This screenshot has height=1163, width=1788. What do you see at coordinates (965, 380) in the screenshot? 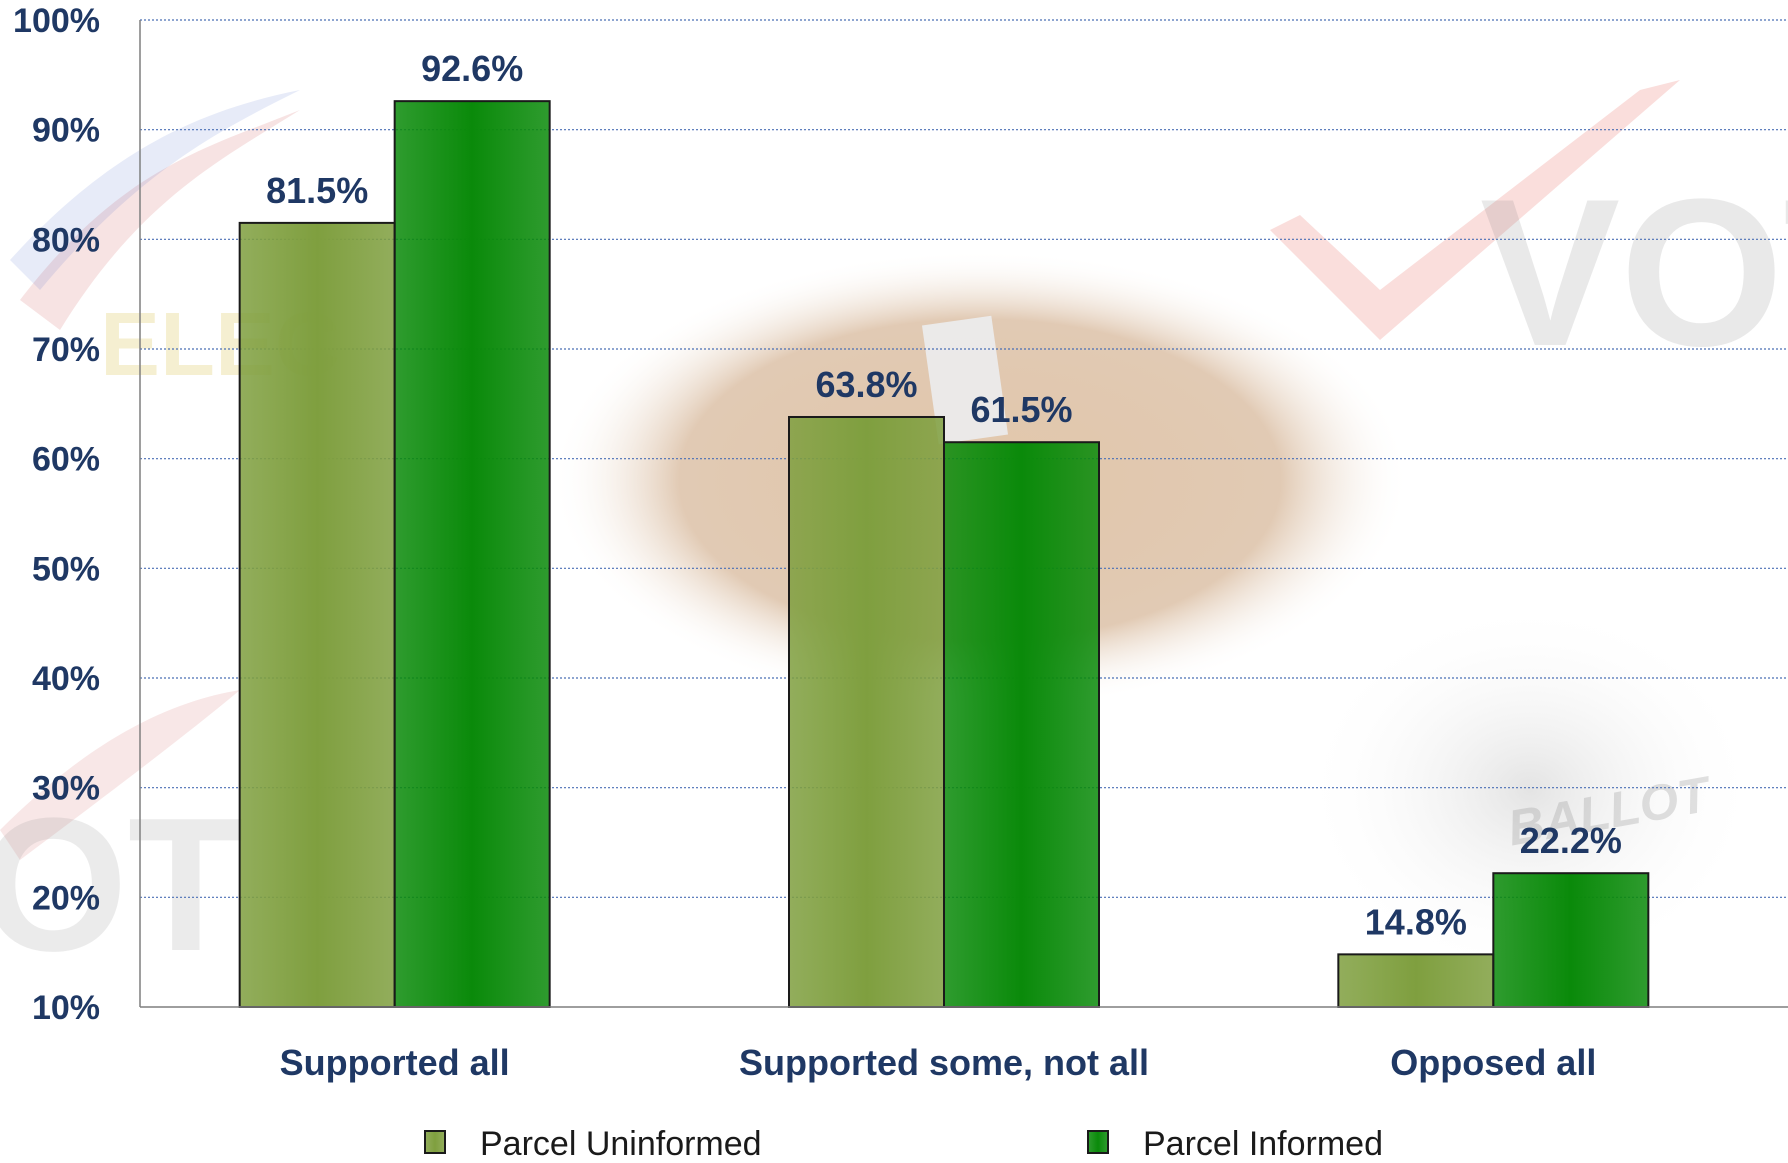
I see `ballot-paper-shape` at bounding box center [965, 380].